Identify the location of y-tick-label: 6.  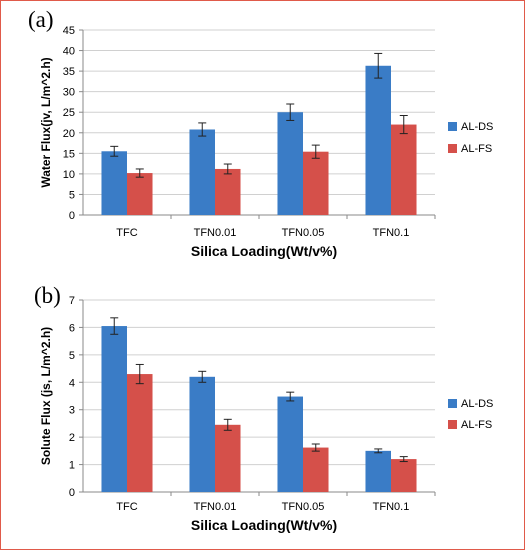
(72, 328).